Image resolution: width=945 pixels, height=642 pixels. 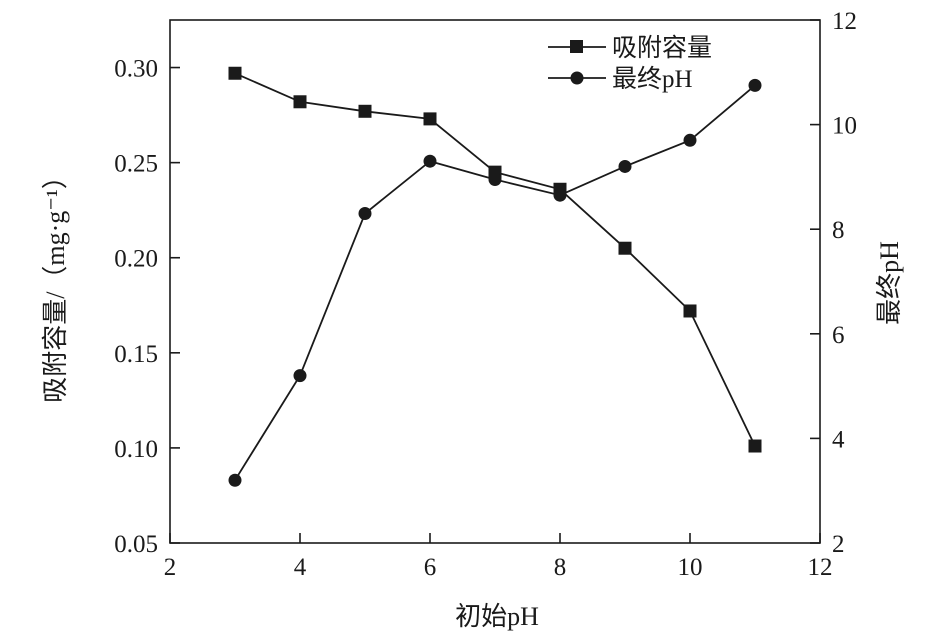 What do you see at coordinates (560, 567) in the screenshot?
I see `x-tick-label: 8` at bounding box center [560, 567].